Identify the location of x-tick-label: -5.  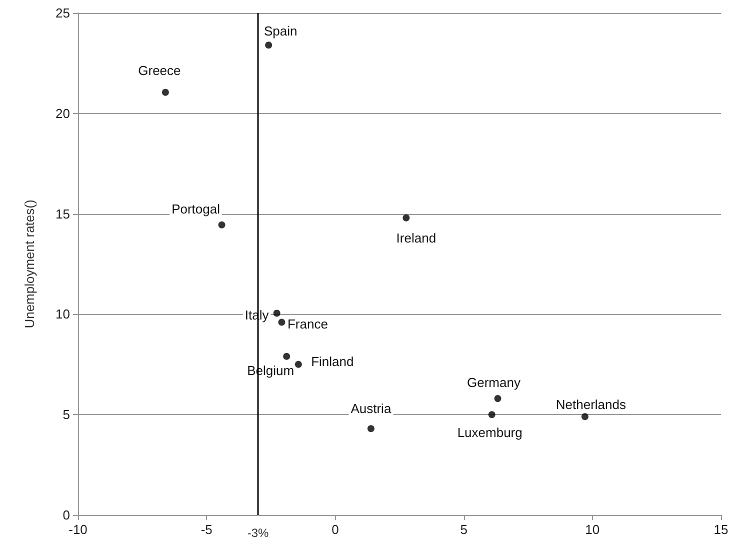
(206, 529).